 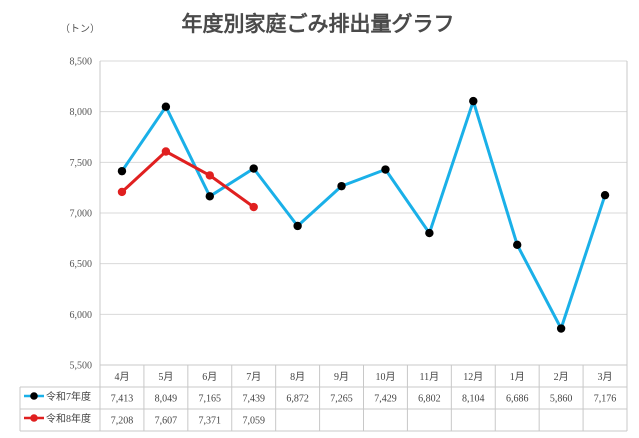 I want to click on y-unit-label: （トン）, so click(x=80, y=29).